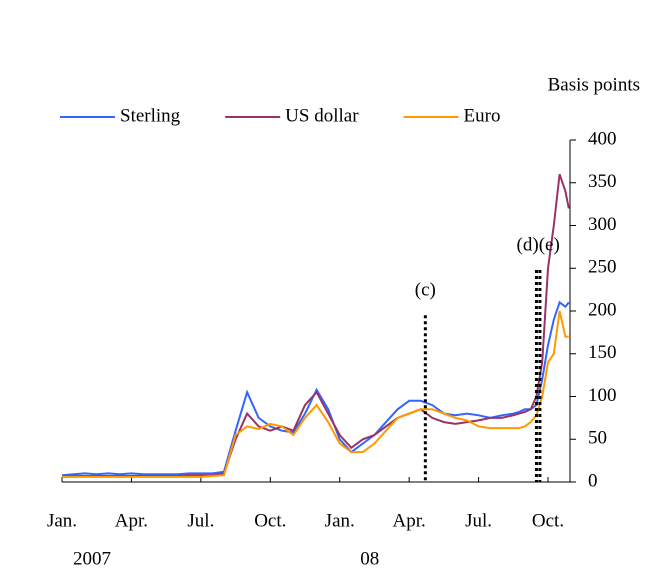 The image size is (645, 574). Describe the element at coordinates (150, 115) in the screenshot. I see `legend-label: Sterling` at that location.